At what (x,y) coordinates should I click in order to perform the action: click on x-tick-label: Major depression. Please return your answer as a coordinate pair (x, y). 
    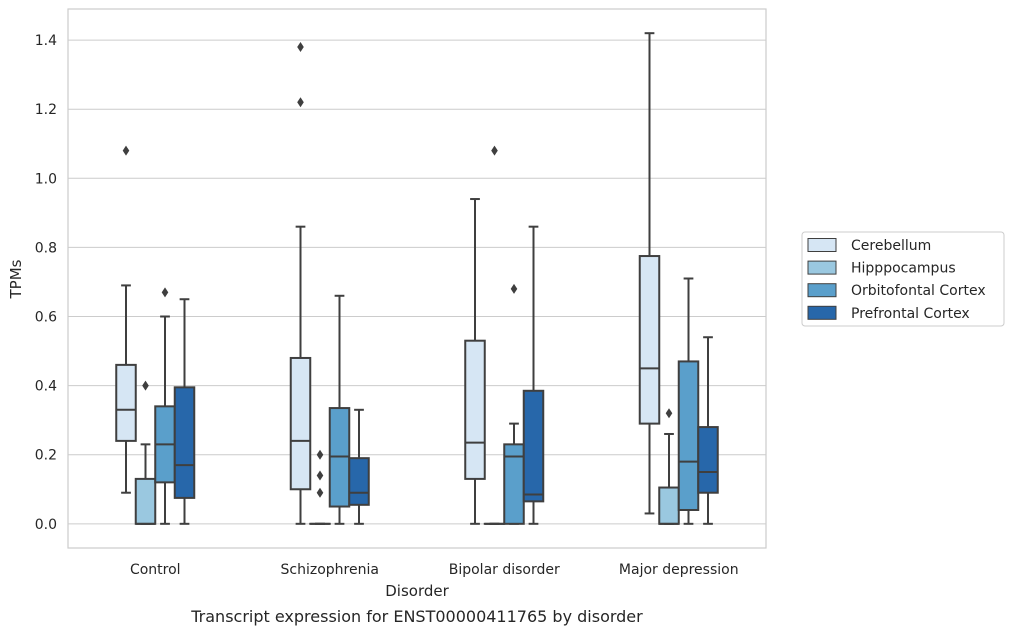
    Looking at the image, I should click on (679, 570).